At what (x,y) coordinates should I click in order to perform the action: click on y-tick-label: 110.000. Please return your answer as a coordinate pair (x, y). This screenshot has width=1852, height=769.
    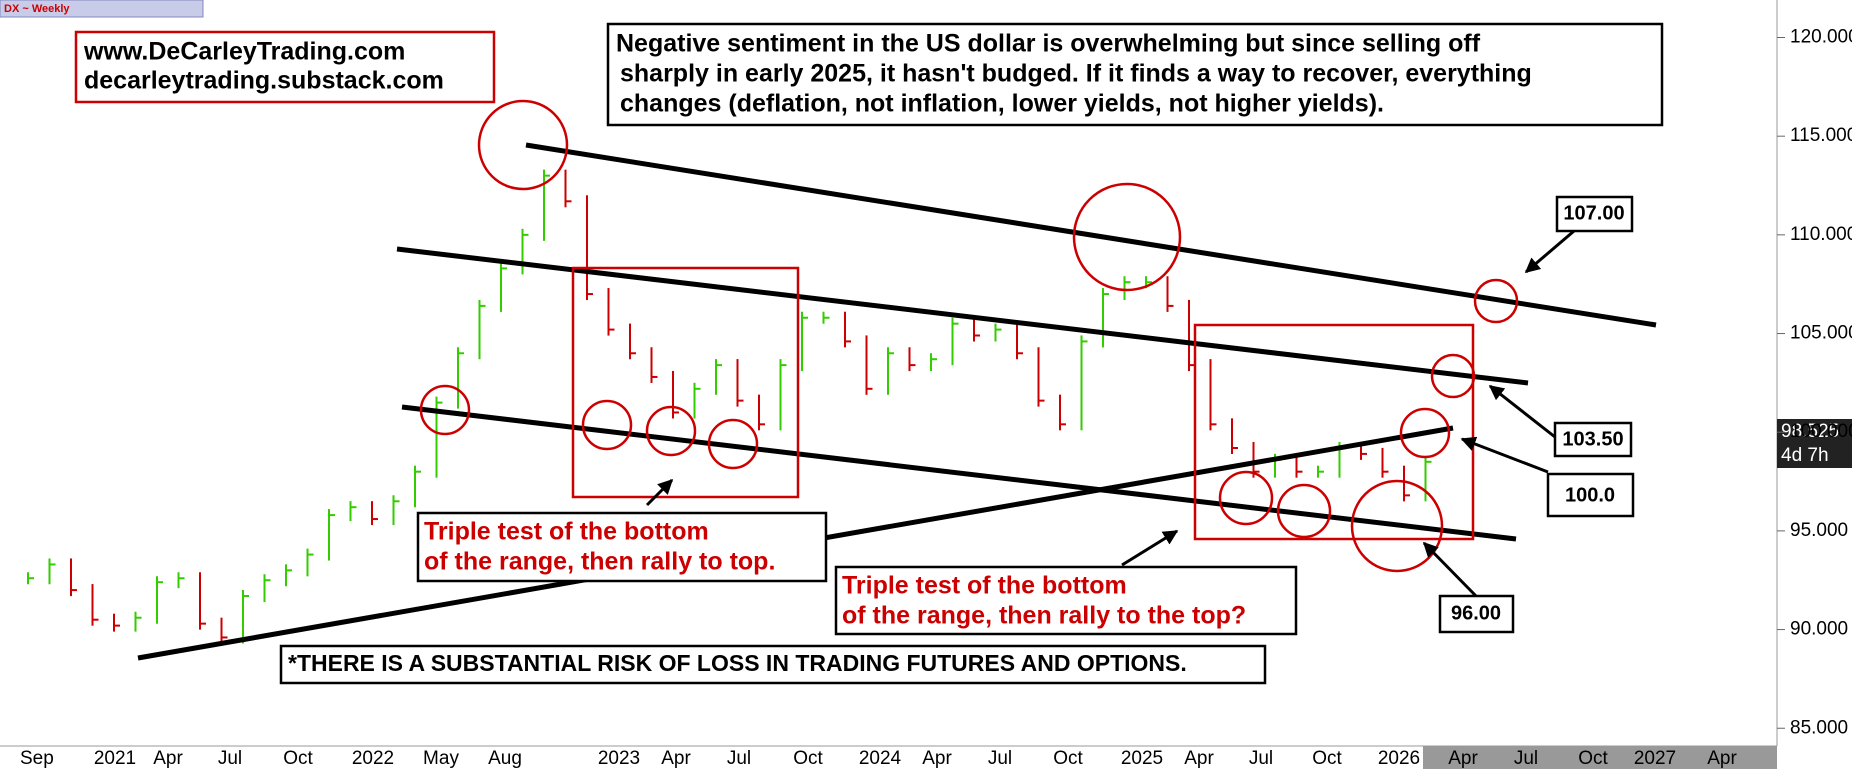
    Looking at the image, I should click on (1821, 234).